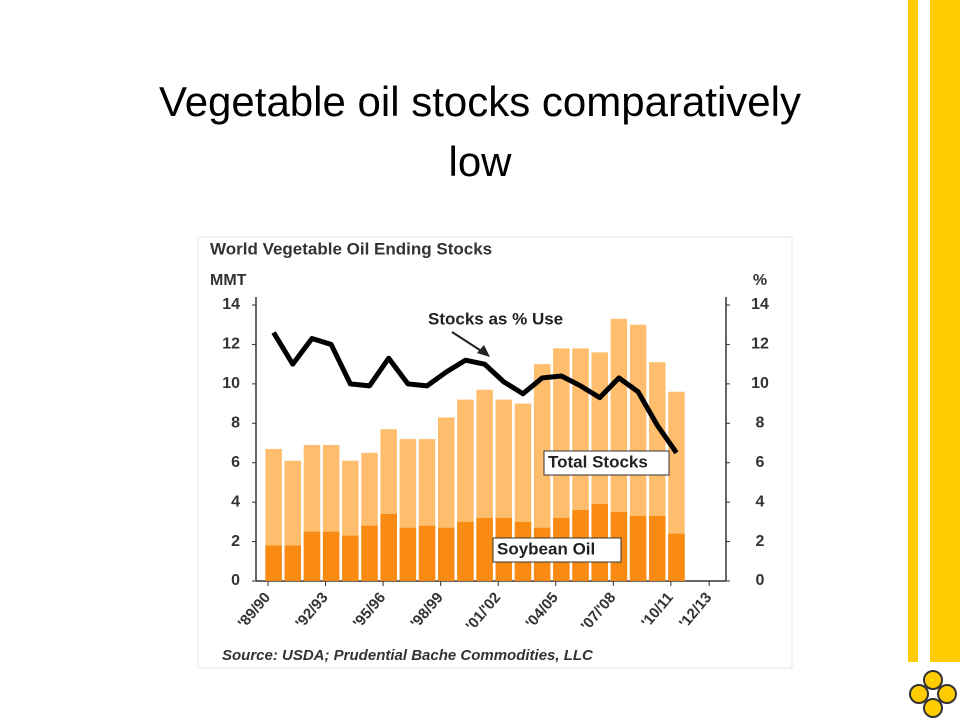  I want to click on y2-tick-label: 4, so click(760, 501).